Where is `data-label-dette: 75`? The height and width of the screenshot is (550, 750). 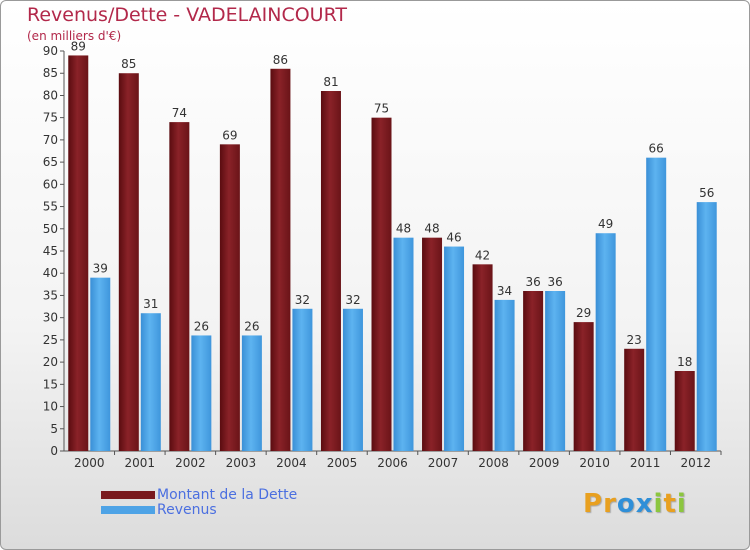 data-label-dette: 75 is located at coordinates (381, 109).